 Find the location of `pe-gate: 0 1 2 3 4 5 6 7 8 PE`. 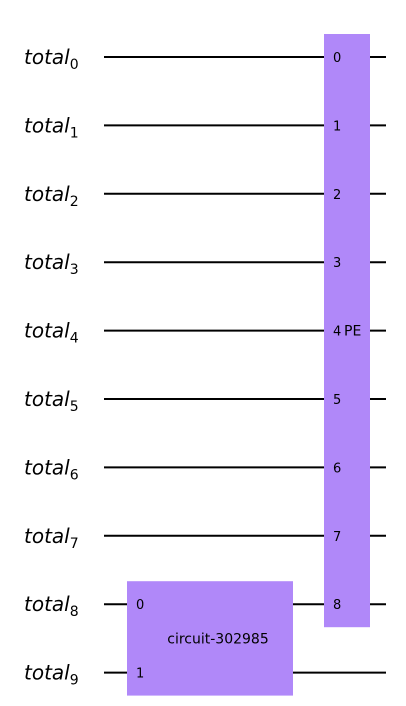

pe-gate: 0 1 2 3 4 5 6 7 8 PE is located at coordinates (347, 331).